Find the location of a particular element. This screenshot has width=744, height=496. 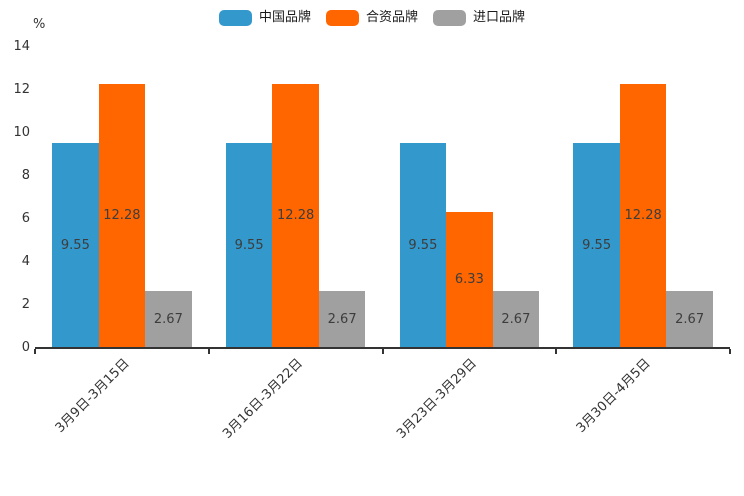

legend-label: 合资品牌 is located at coordinates (391, 17).